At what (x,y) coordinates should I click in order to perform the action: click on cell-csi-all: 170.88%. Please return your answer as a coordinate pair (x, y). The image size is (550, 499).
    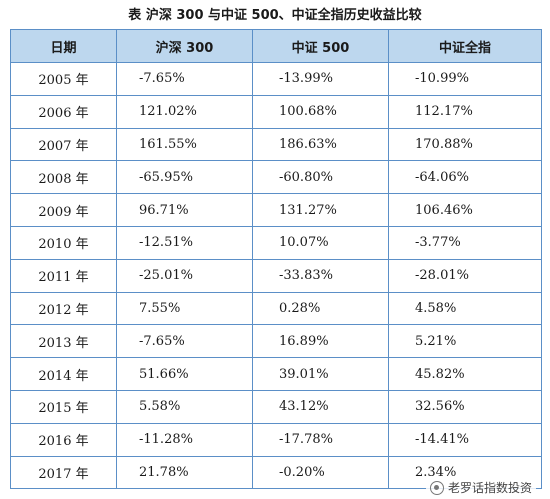
    Looking at the image, I should click on (465, 144).